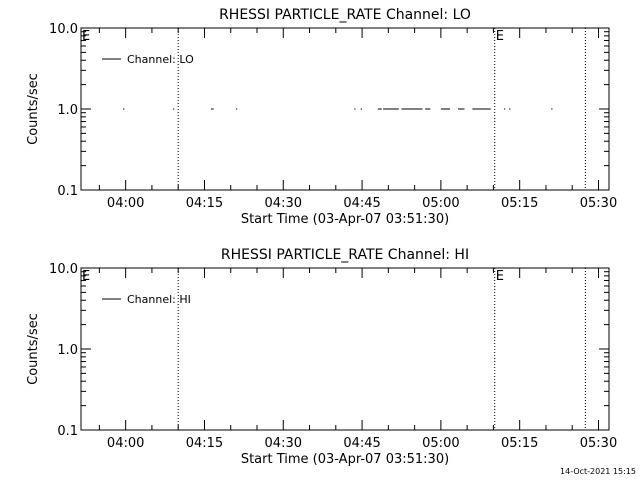 The height and width of the screenshot is (480, 640). Describe the element at coordinates (598, 471) in the screenshot. I see `footer-timestamp: 14-Oct-2021 15:15` at that location.